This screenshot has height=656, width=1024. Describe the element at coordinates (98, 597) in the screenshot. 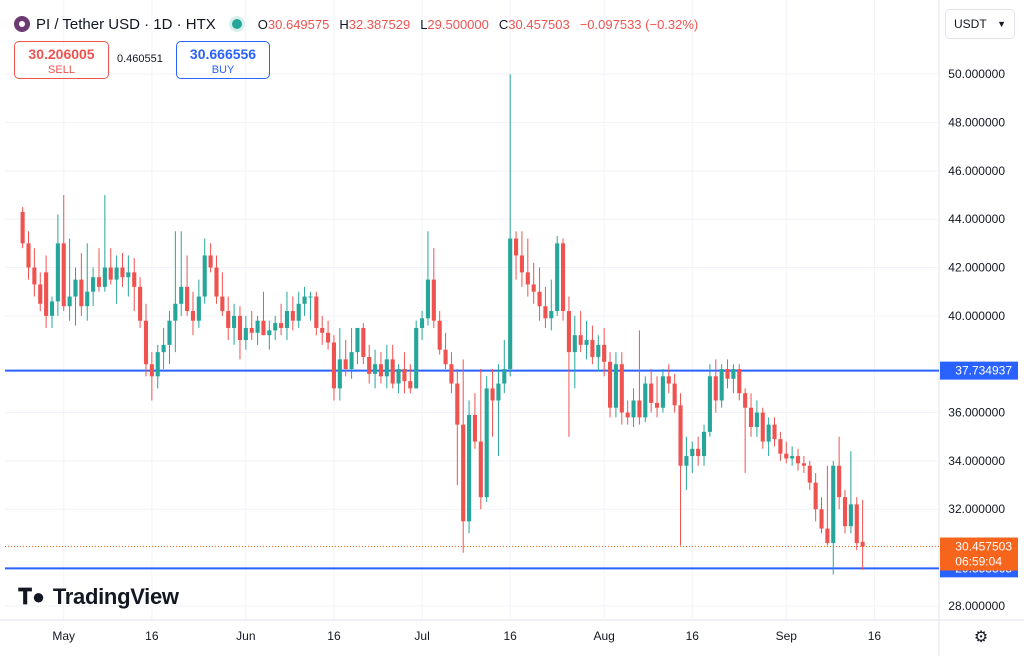

I see `tradingview-logo: 𝐓● TradingView` at that location.